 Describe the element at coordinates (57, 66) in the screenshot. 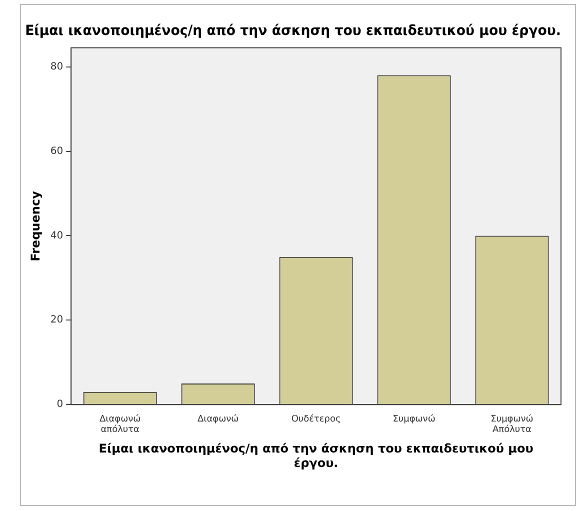

I see `y-tick-label: 80` at that location.